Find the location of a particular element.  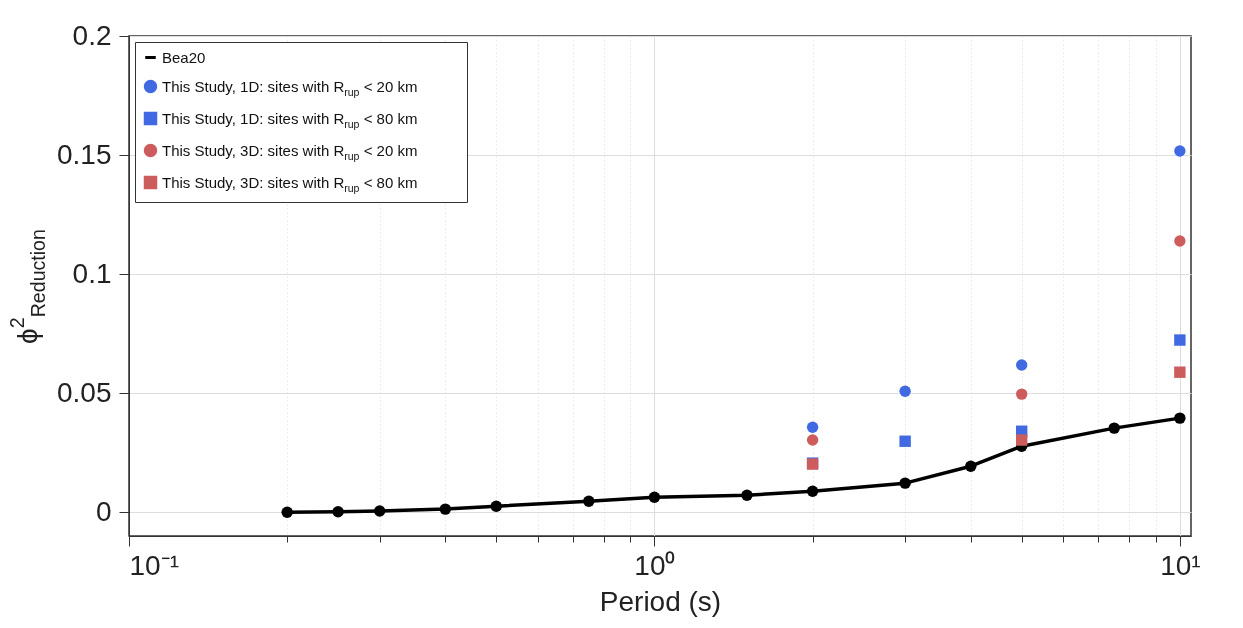

y-tick-label: 0.1 is located at coordinates (92, 273).